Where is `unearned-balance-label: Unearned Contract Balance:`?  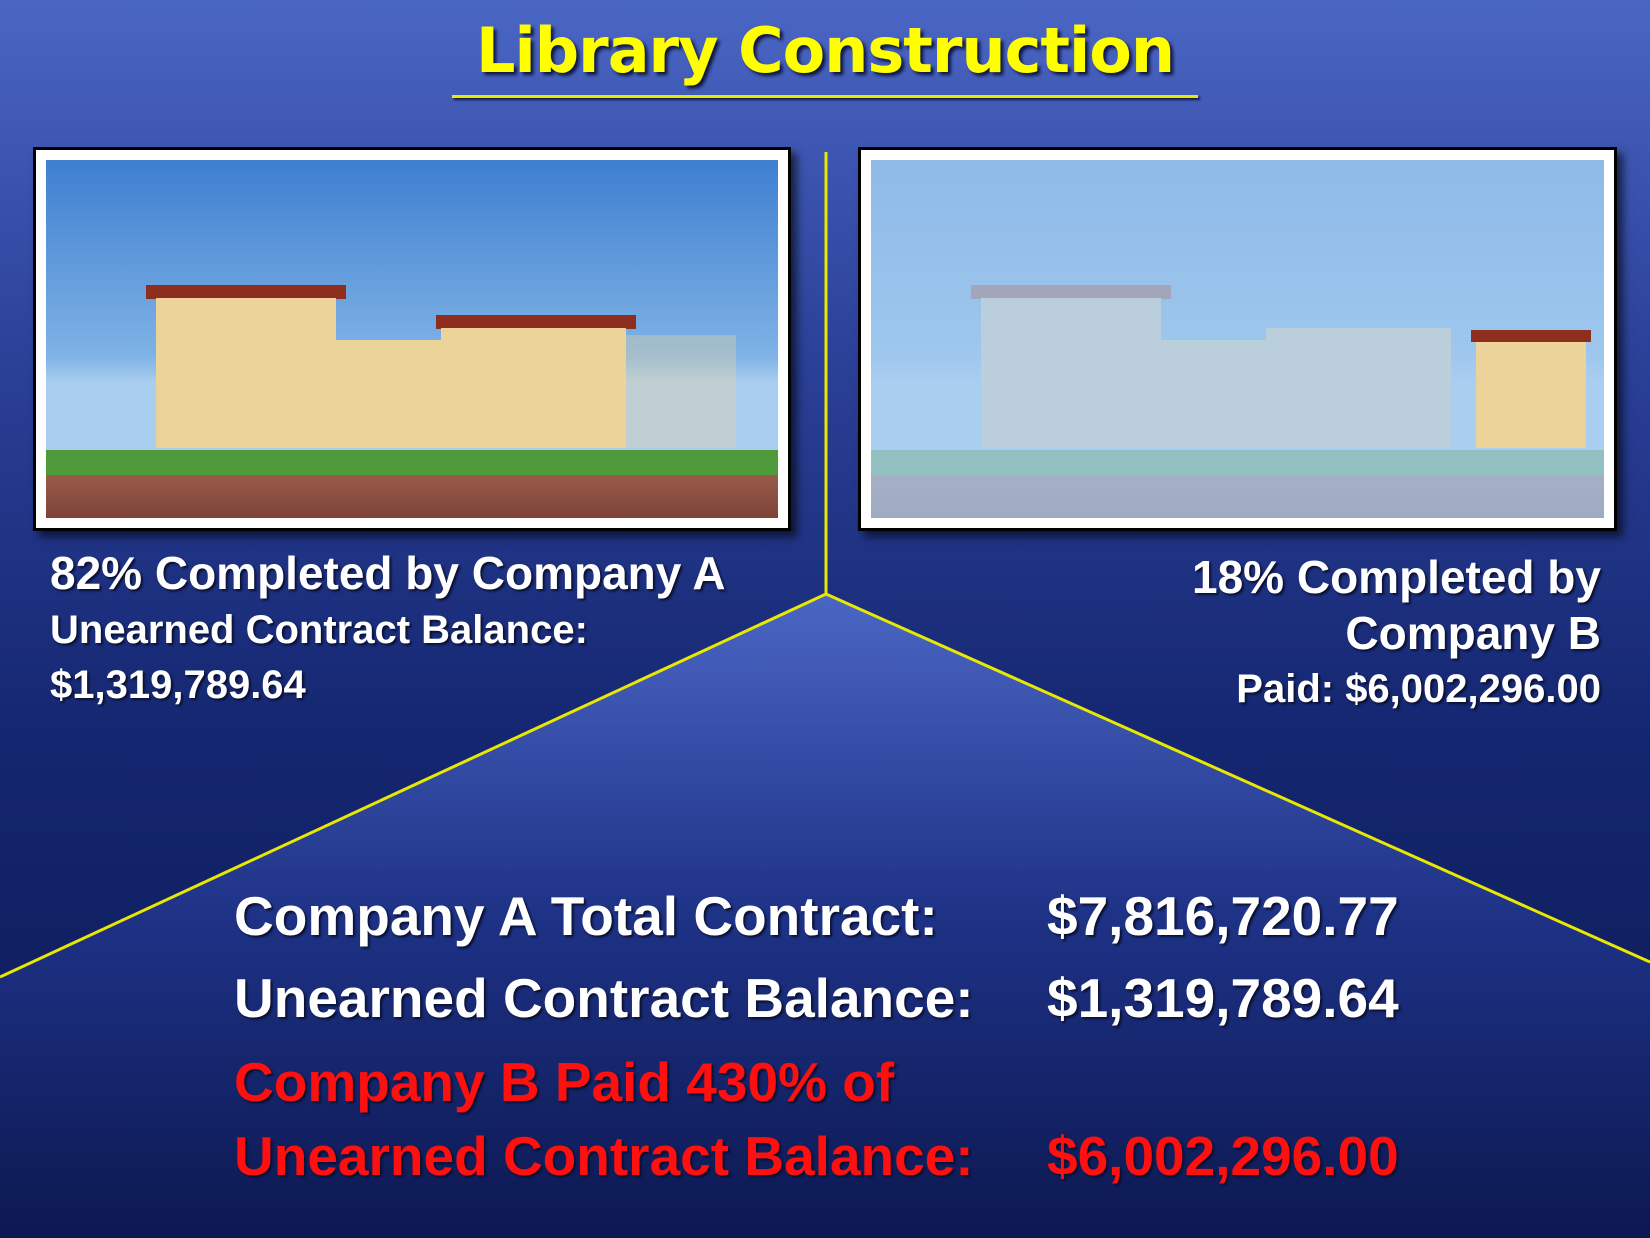 unearned-balance-label: Unearned Contract Balance: is located at coordinates (604, 998).